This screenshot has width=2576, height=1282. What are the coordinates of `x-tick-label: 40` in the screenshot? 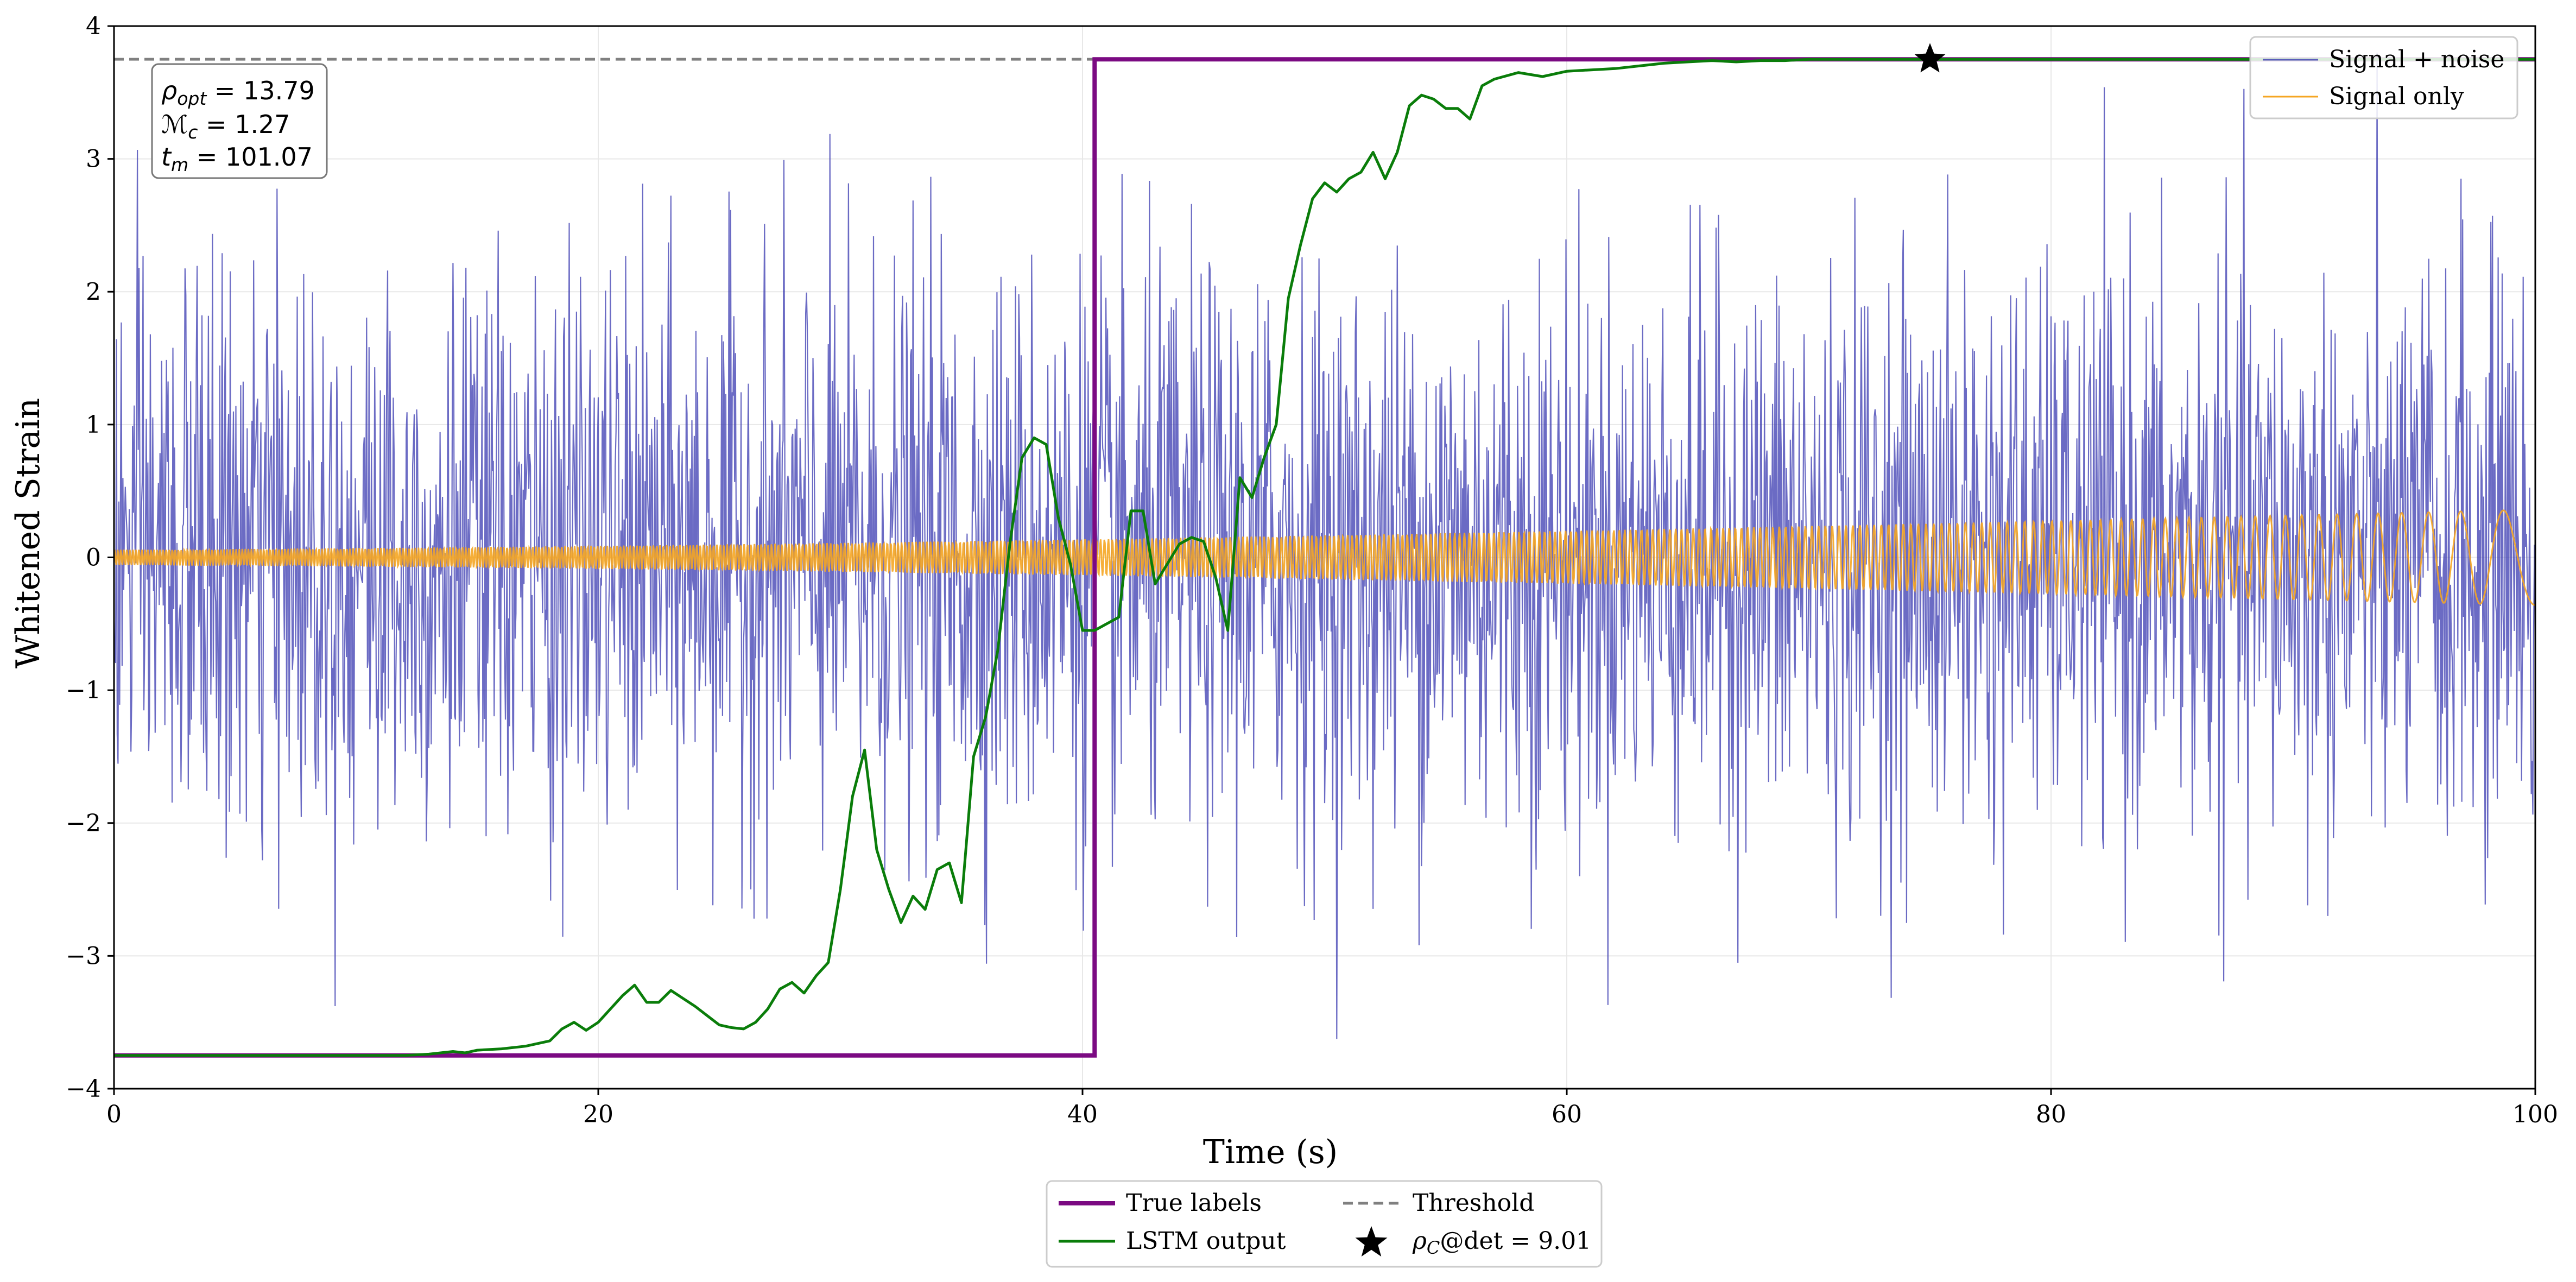 It's located at (1082, 1114).